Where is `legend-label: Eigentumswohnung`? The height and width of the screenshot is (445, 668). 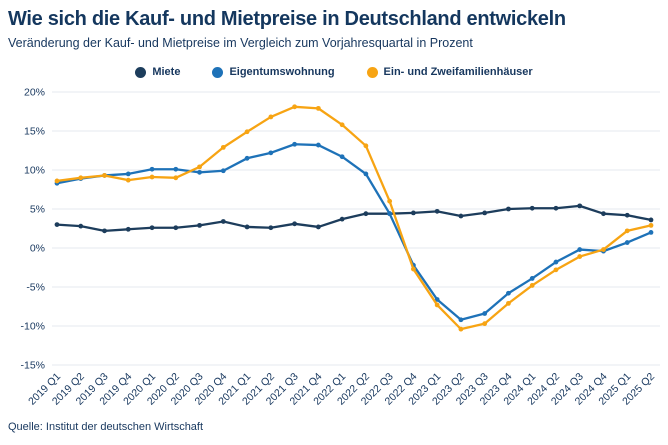 legend-label: Eigentumswohnung is located at coordinates (282, 72).